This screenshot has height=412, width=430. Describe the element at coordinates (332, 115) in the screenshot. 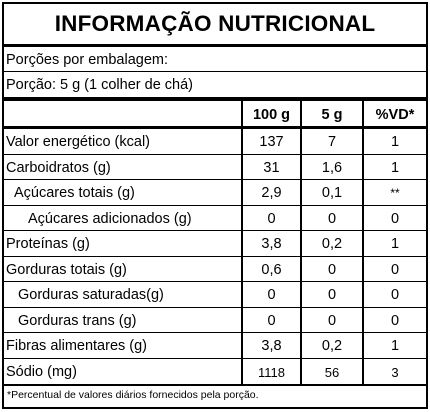

I see `column-header-5g: 5 g` at that location.